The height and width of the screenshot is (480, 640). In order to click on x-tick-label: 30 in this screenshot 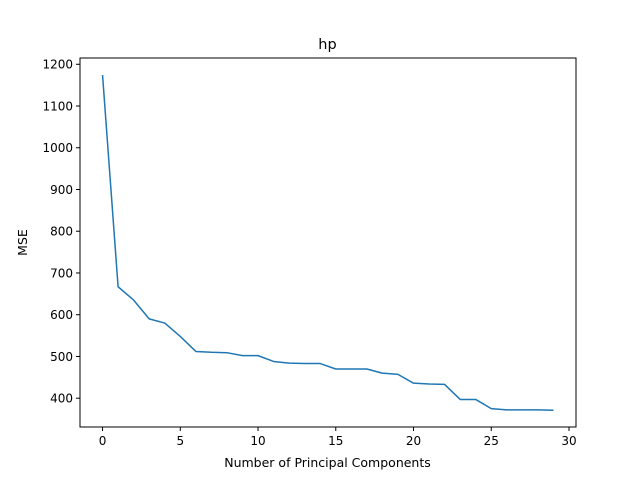, I will do `click(568, 441)`.